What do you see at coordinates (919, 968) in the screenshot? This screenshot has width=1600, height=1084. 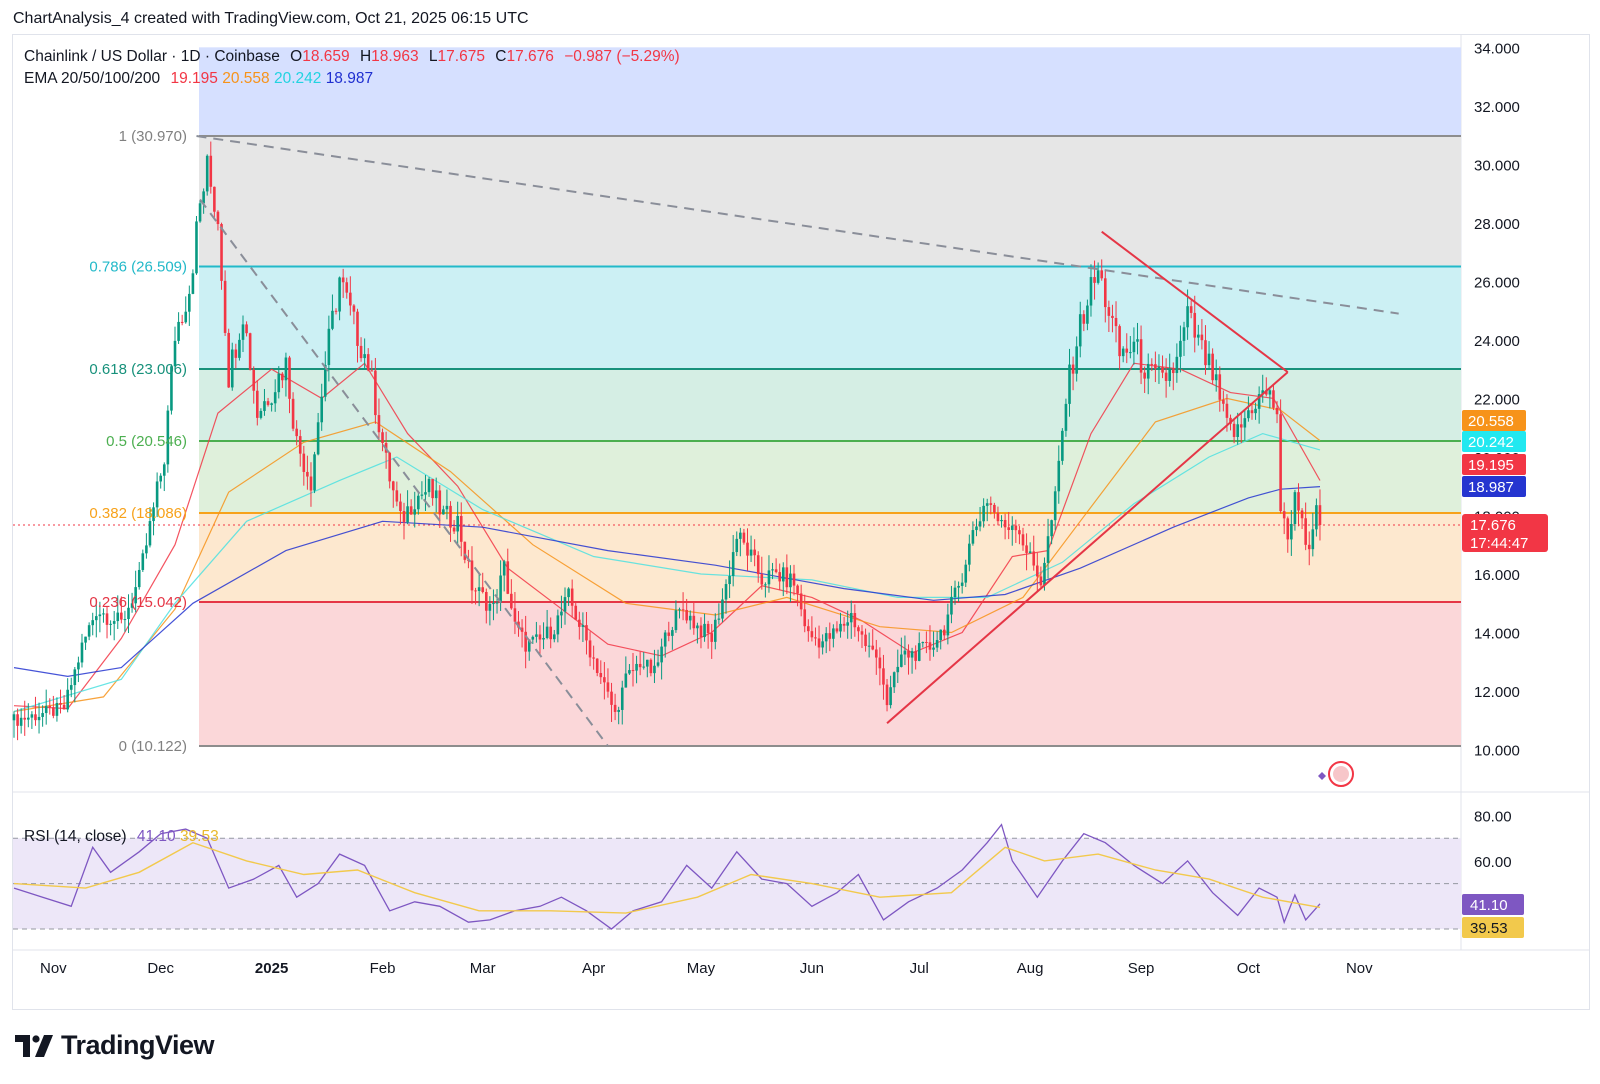 I see `time-tick: Jul` at bounding box center [919, 968].